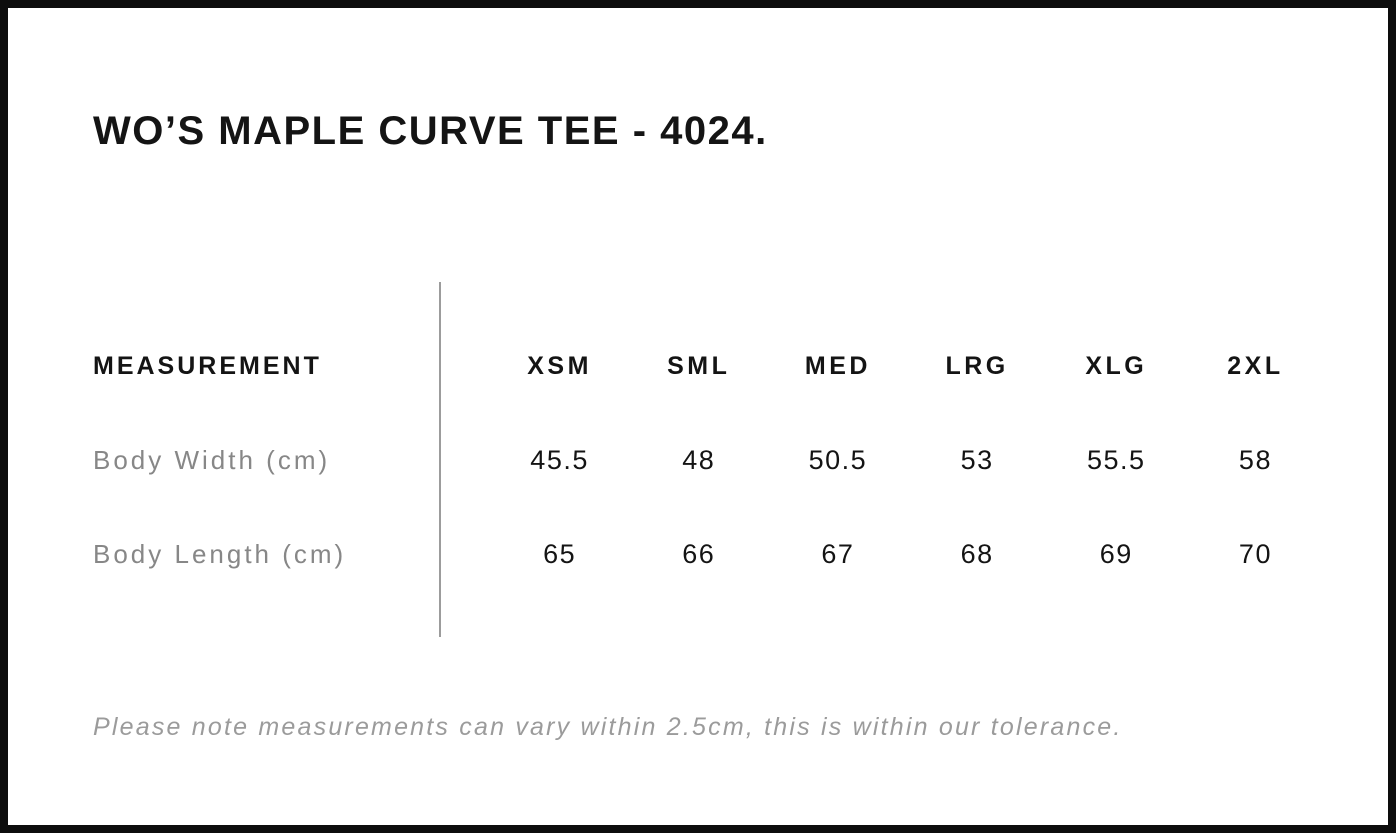 This screenshot has width=1396, height=833. I want to click on column-divider, so click(440, 459).